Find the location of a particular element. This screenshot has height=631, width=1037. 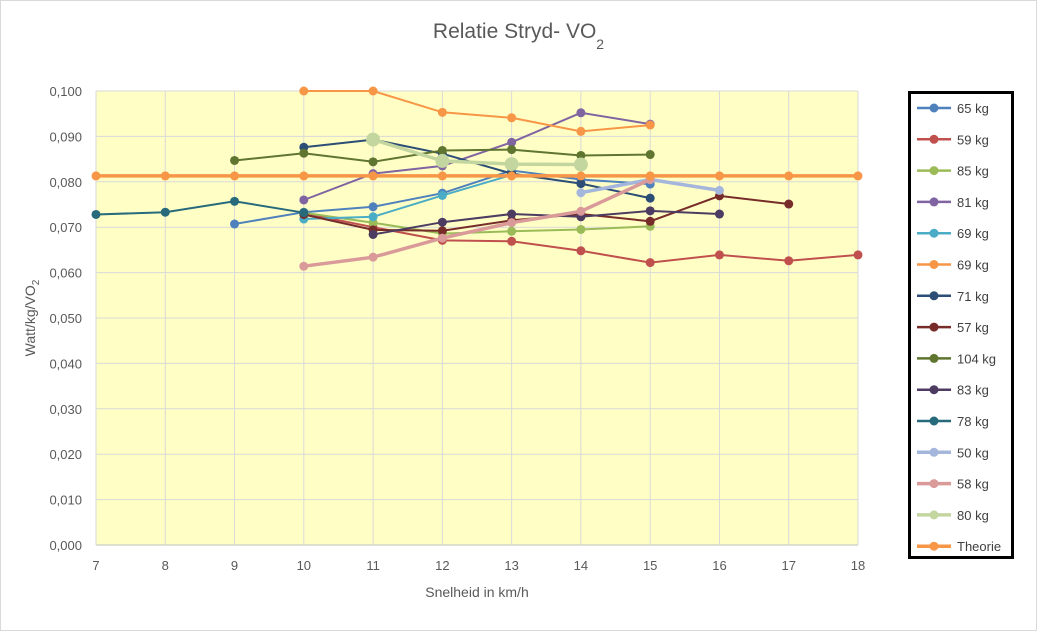

y-tick-label: 0,010 is located at coordinates (65, 500).